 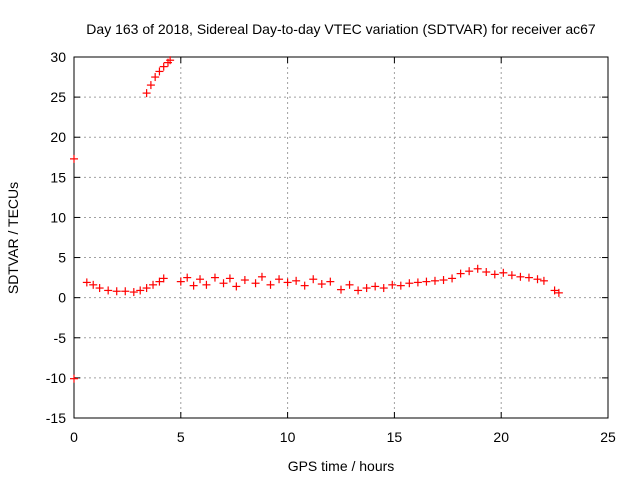 What do you see at coordinates (181, 437) in the screenshot?
I see `x-tick-label: 5` at bounding box center [181, 437].